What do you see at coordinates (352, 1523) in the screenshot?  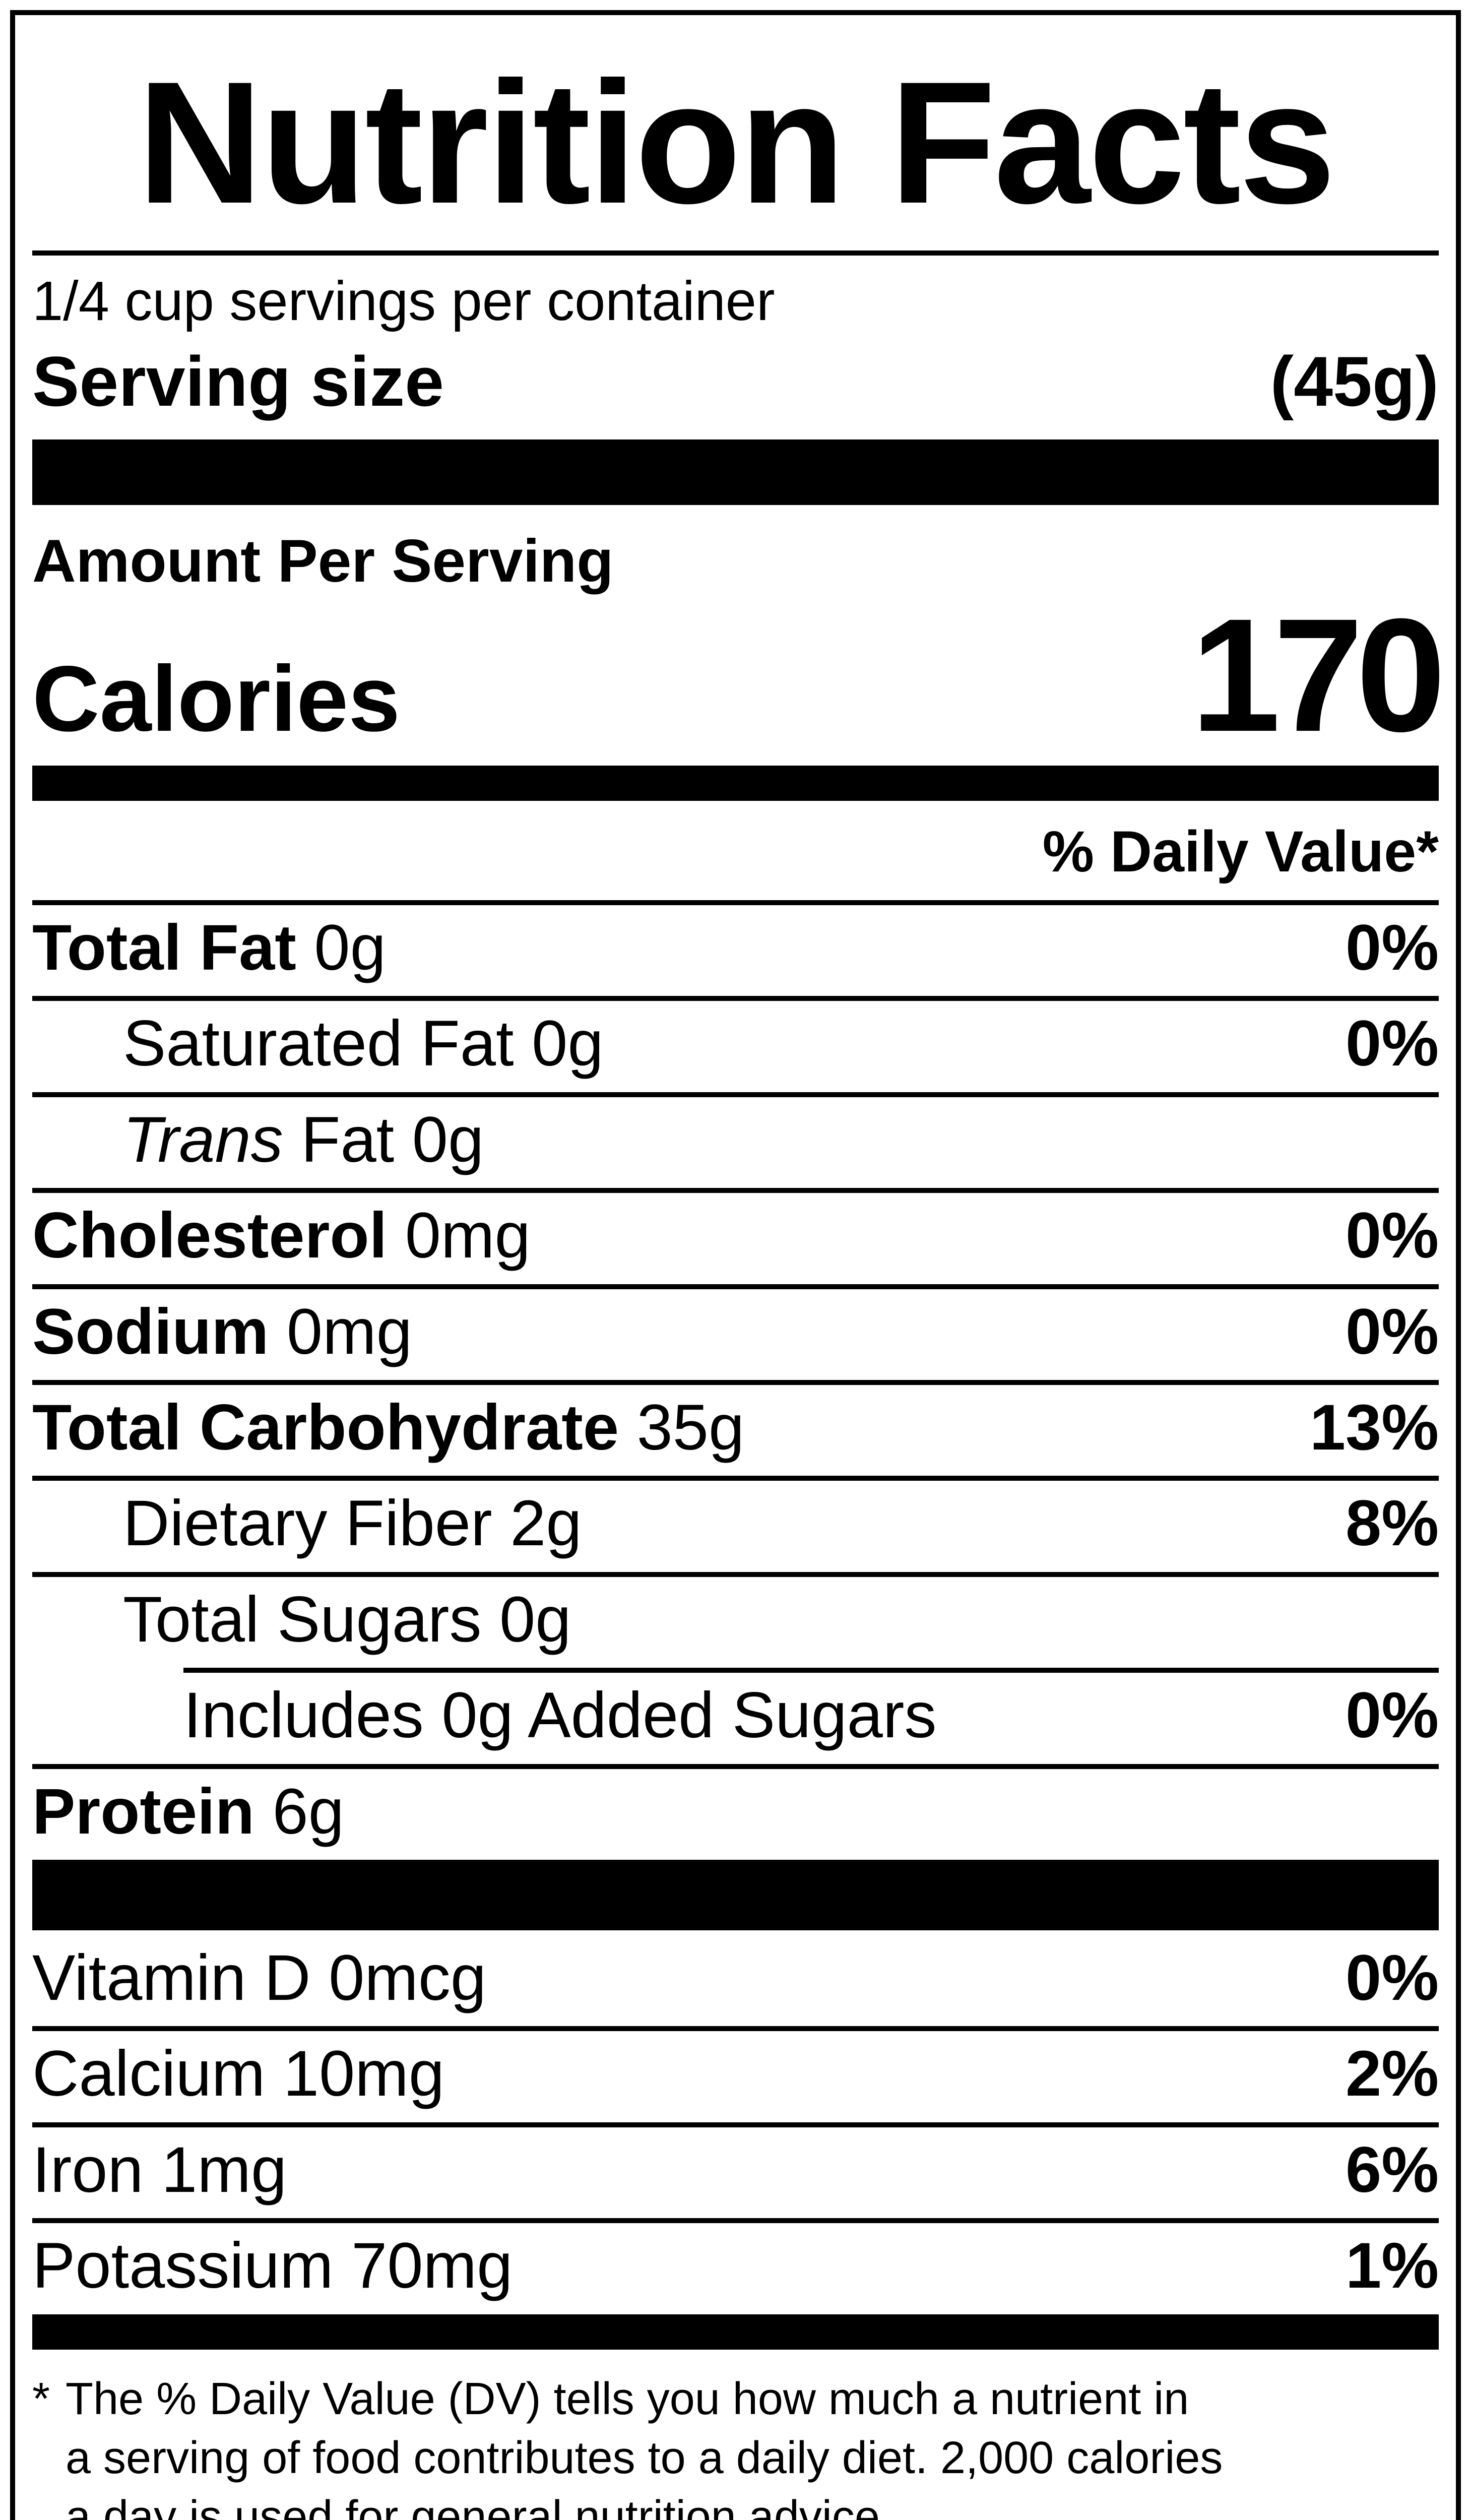 I see `nutrient-name-segment: Dietary Fiber 2g` at bounding box center [352, 1523].